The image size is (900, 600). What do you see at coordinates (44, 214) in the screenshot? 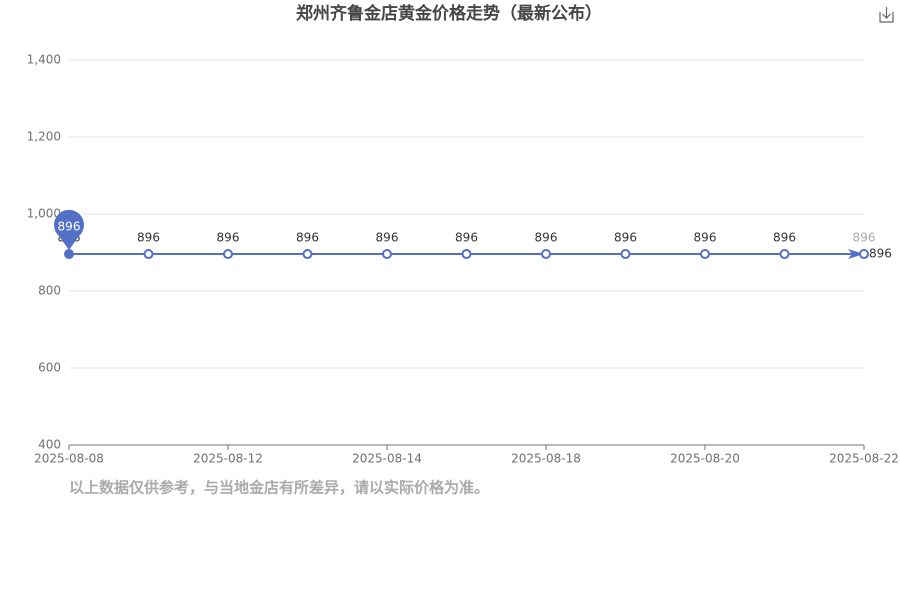
I see `y-tick-label: 1,000` at bounding box center [44, 214].